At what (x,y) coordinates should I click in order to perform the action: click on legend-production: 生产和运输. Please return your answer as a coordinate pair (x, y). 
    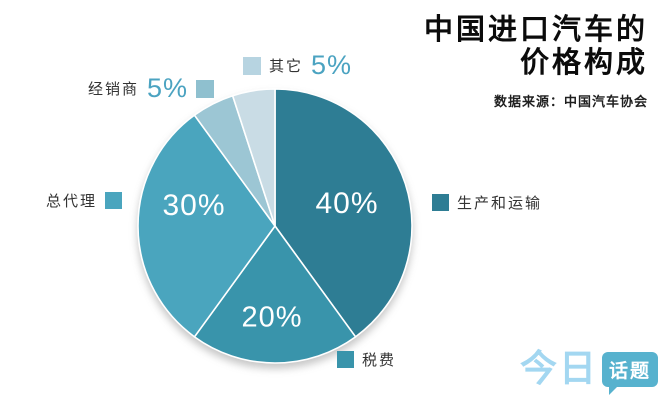
    Looking at the image, I should click on (487, 202).